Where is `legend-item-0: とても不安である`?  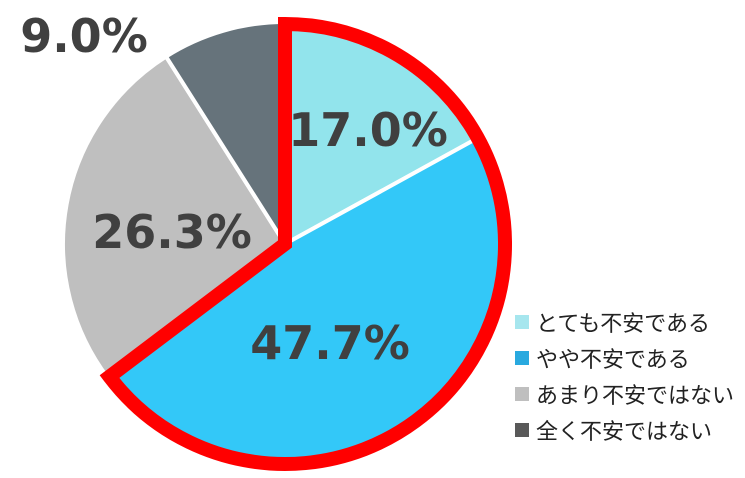
legend-item-0: とても不安である is located at coordinates (627, 322).